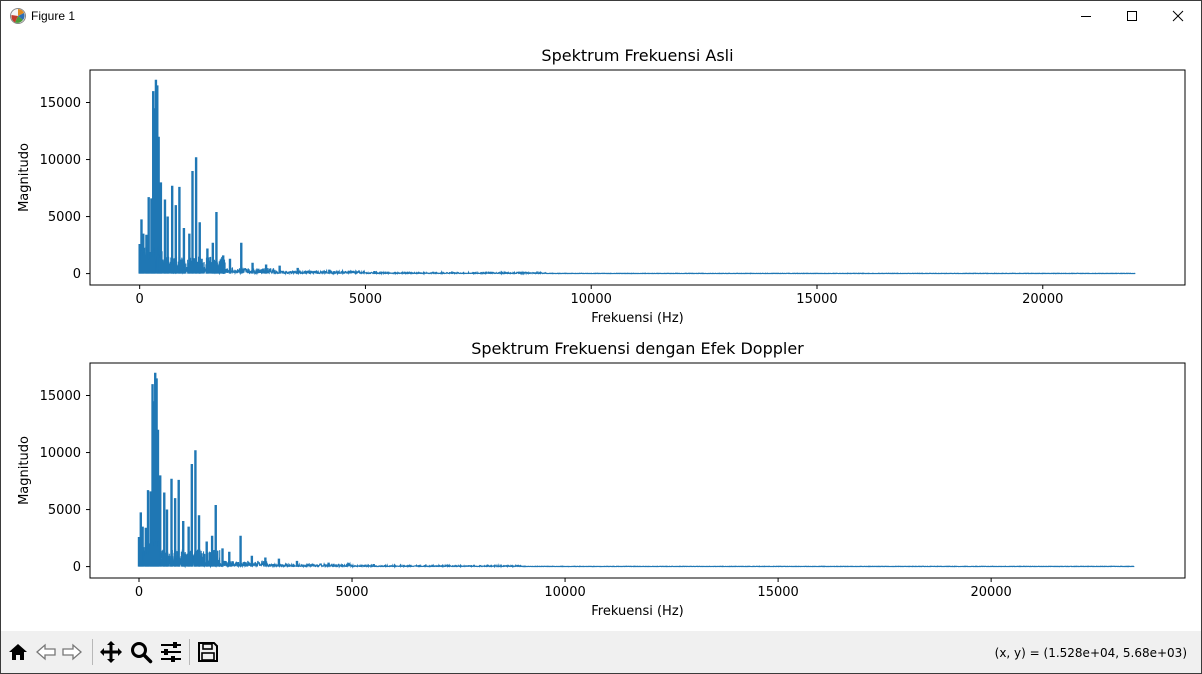  I want to click on maximize-icon, so click(1132, 16).